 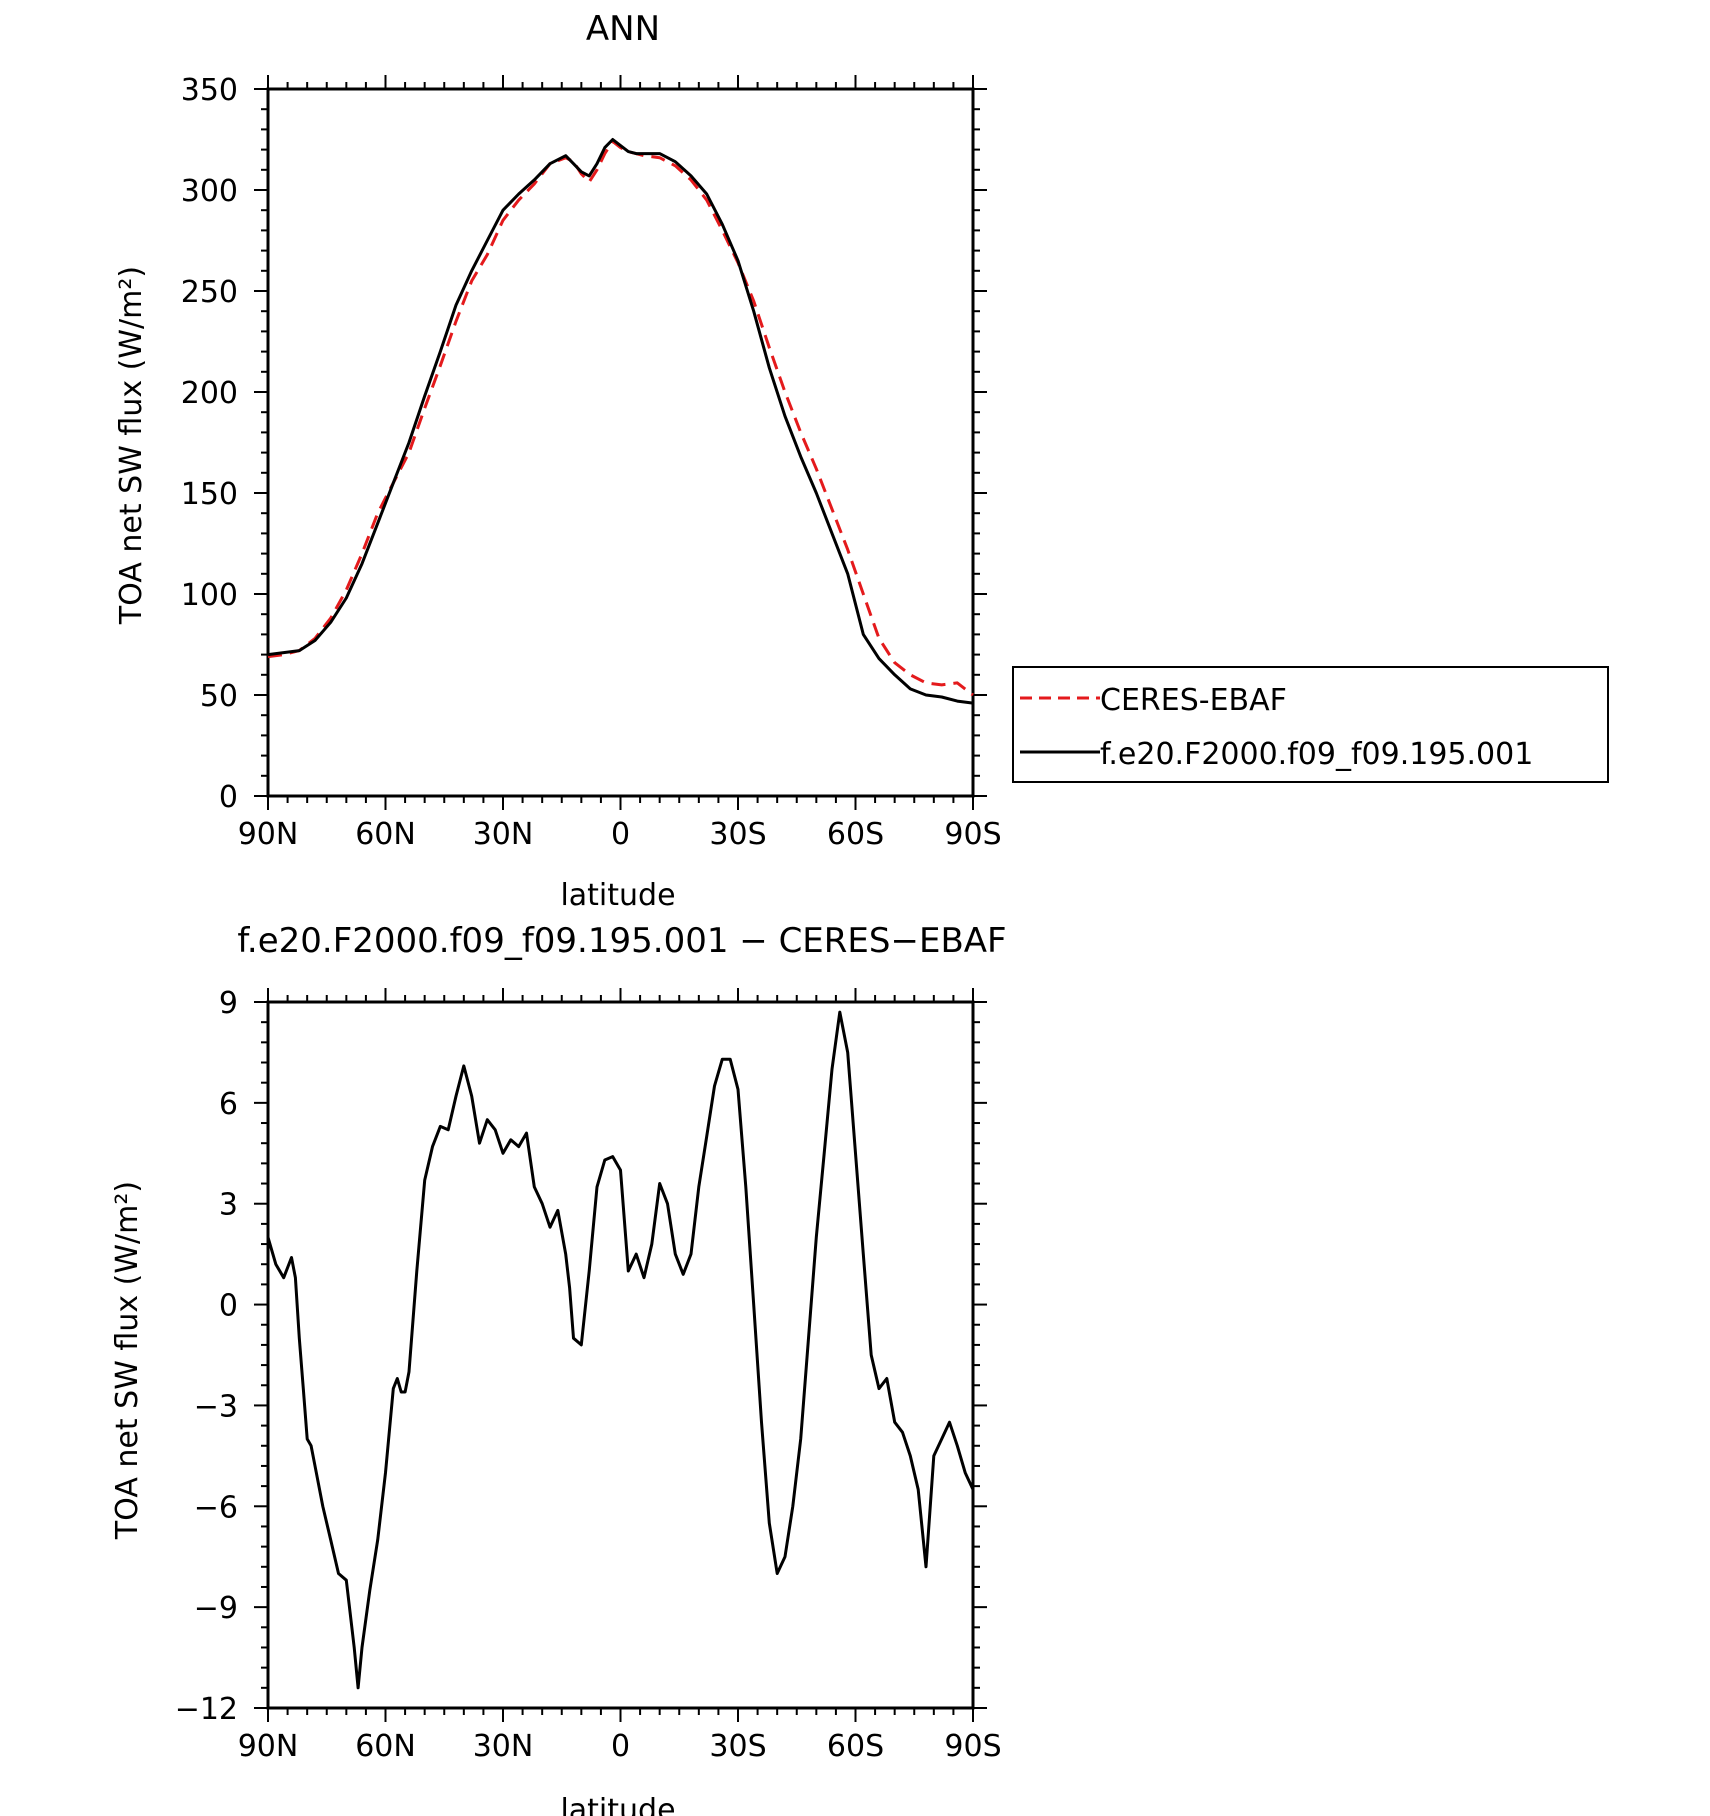 What do you see at coordinates (209, 191) in the screenshot?
I see `y-tick-label: 300` at bounding box center [209, 191].